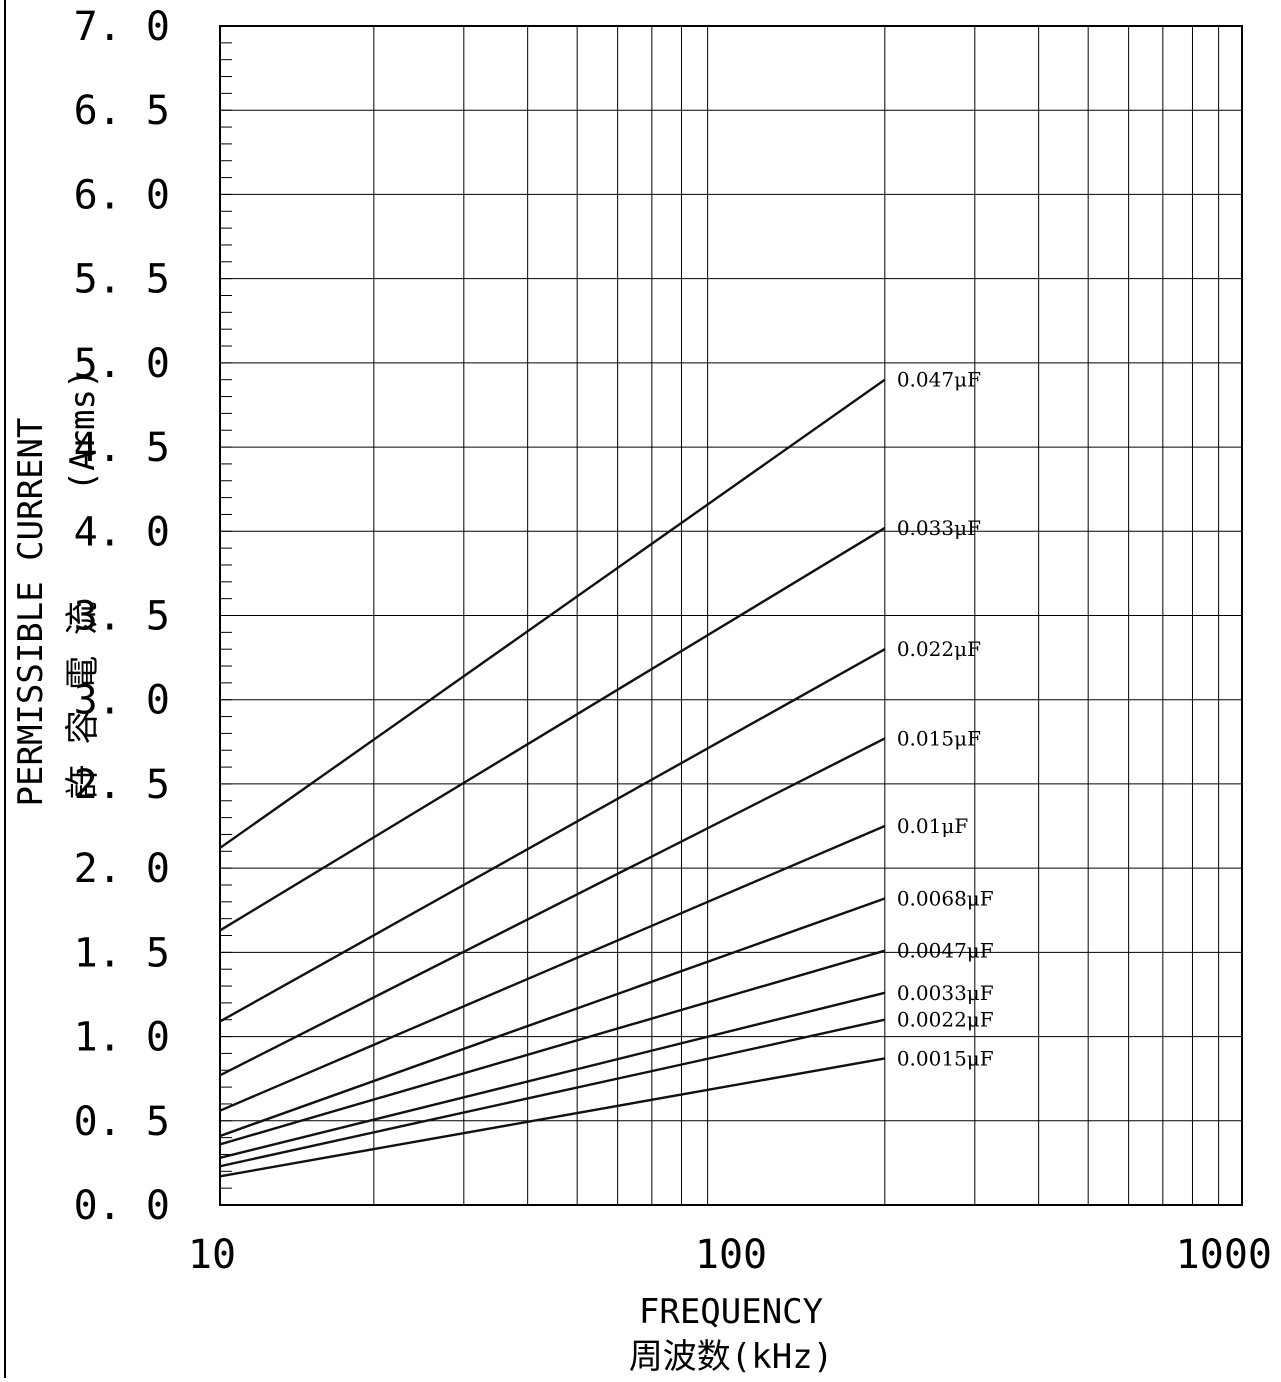 This screenshot has height=1382, width=1281. I want to click on y-axis-title-unit: (Arms), so click(83, 430).